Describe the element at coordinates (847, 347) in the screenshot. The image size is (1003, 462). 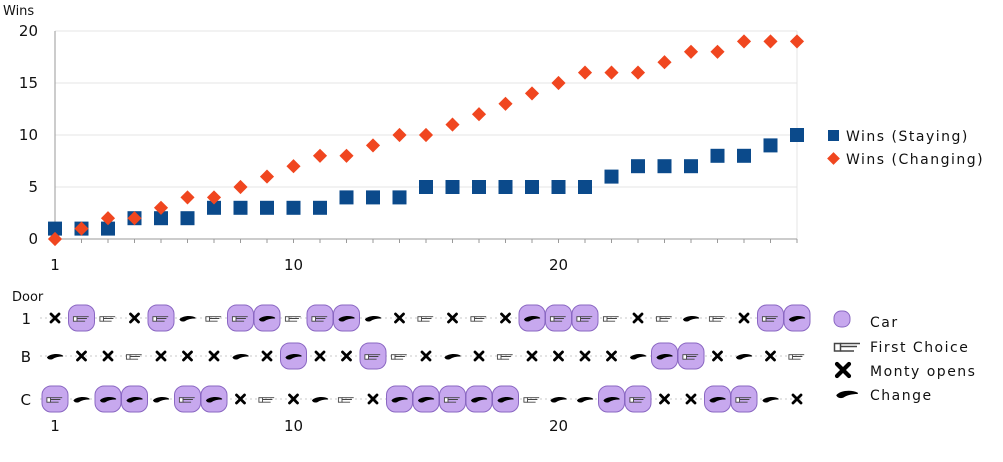
I see `legend-first-choice-icon` at that location.